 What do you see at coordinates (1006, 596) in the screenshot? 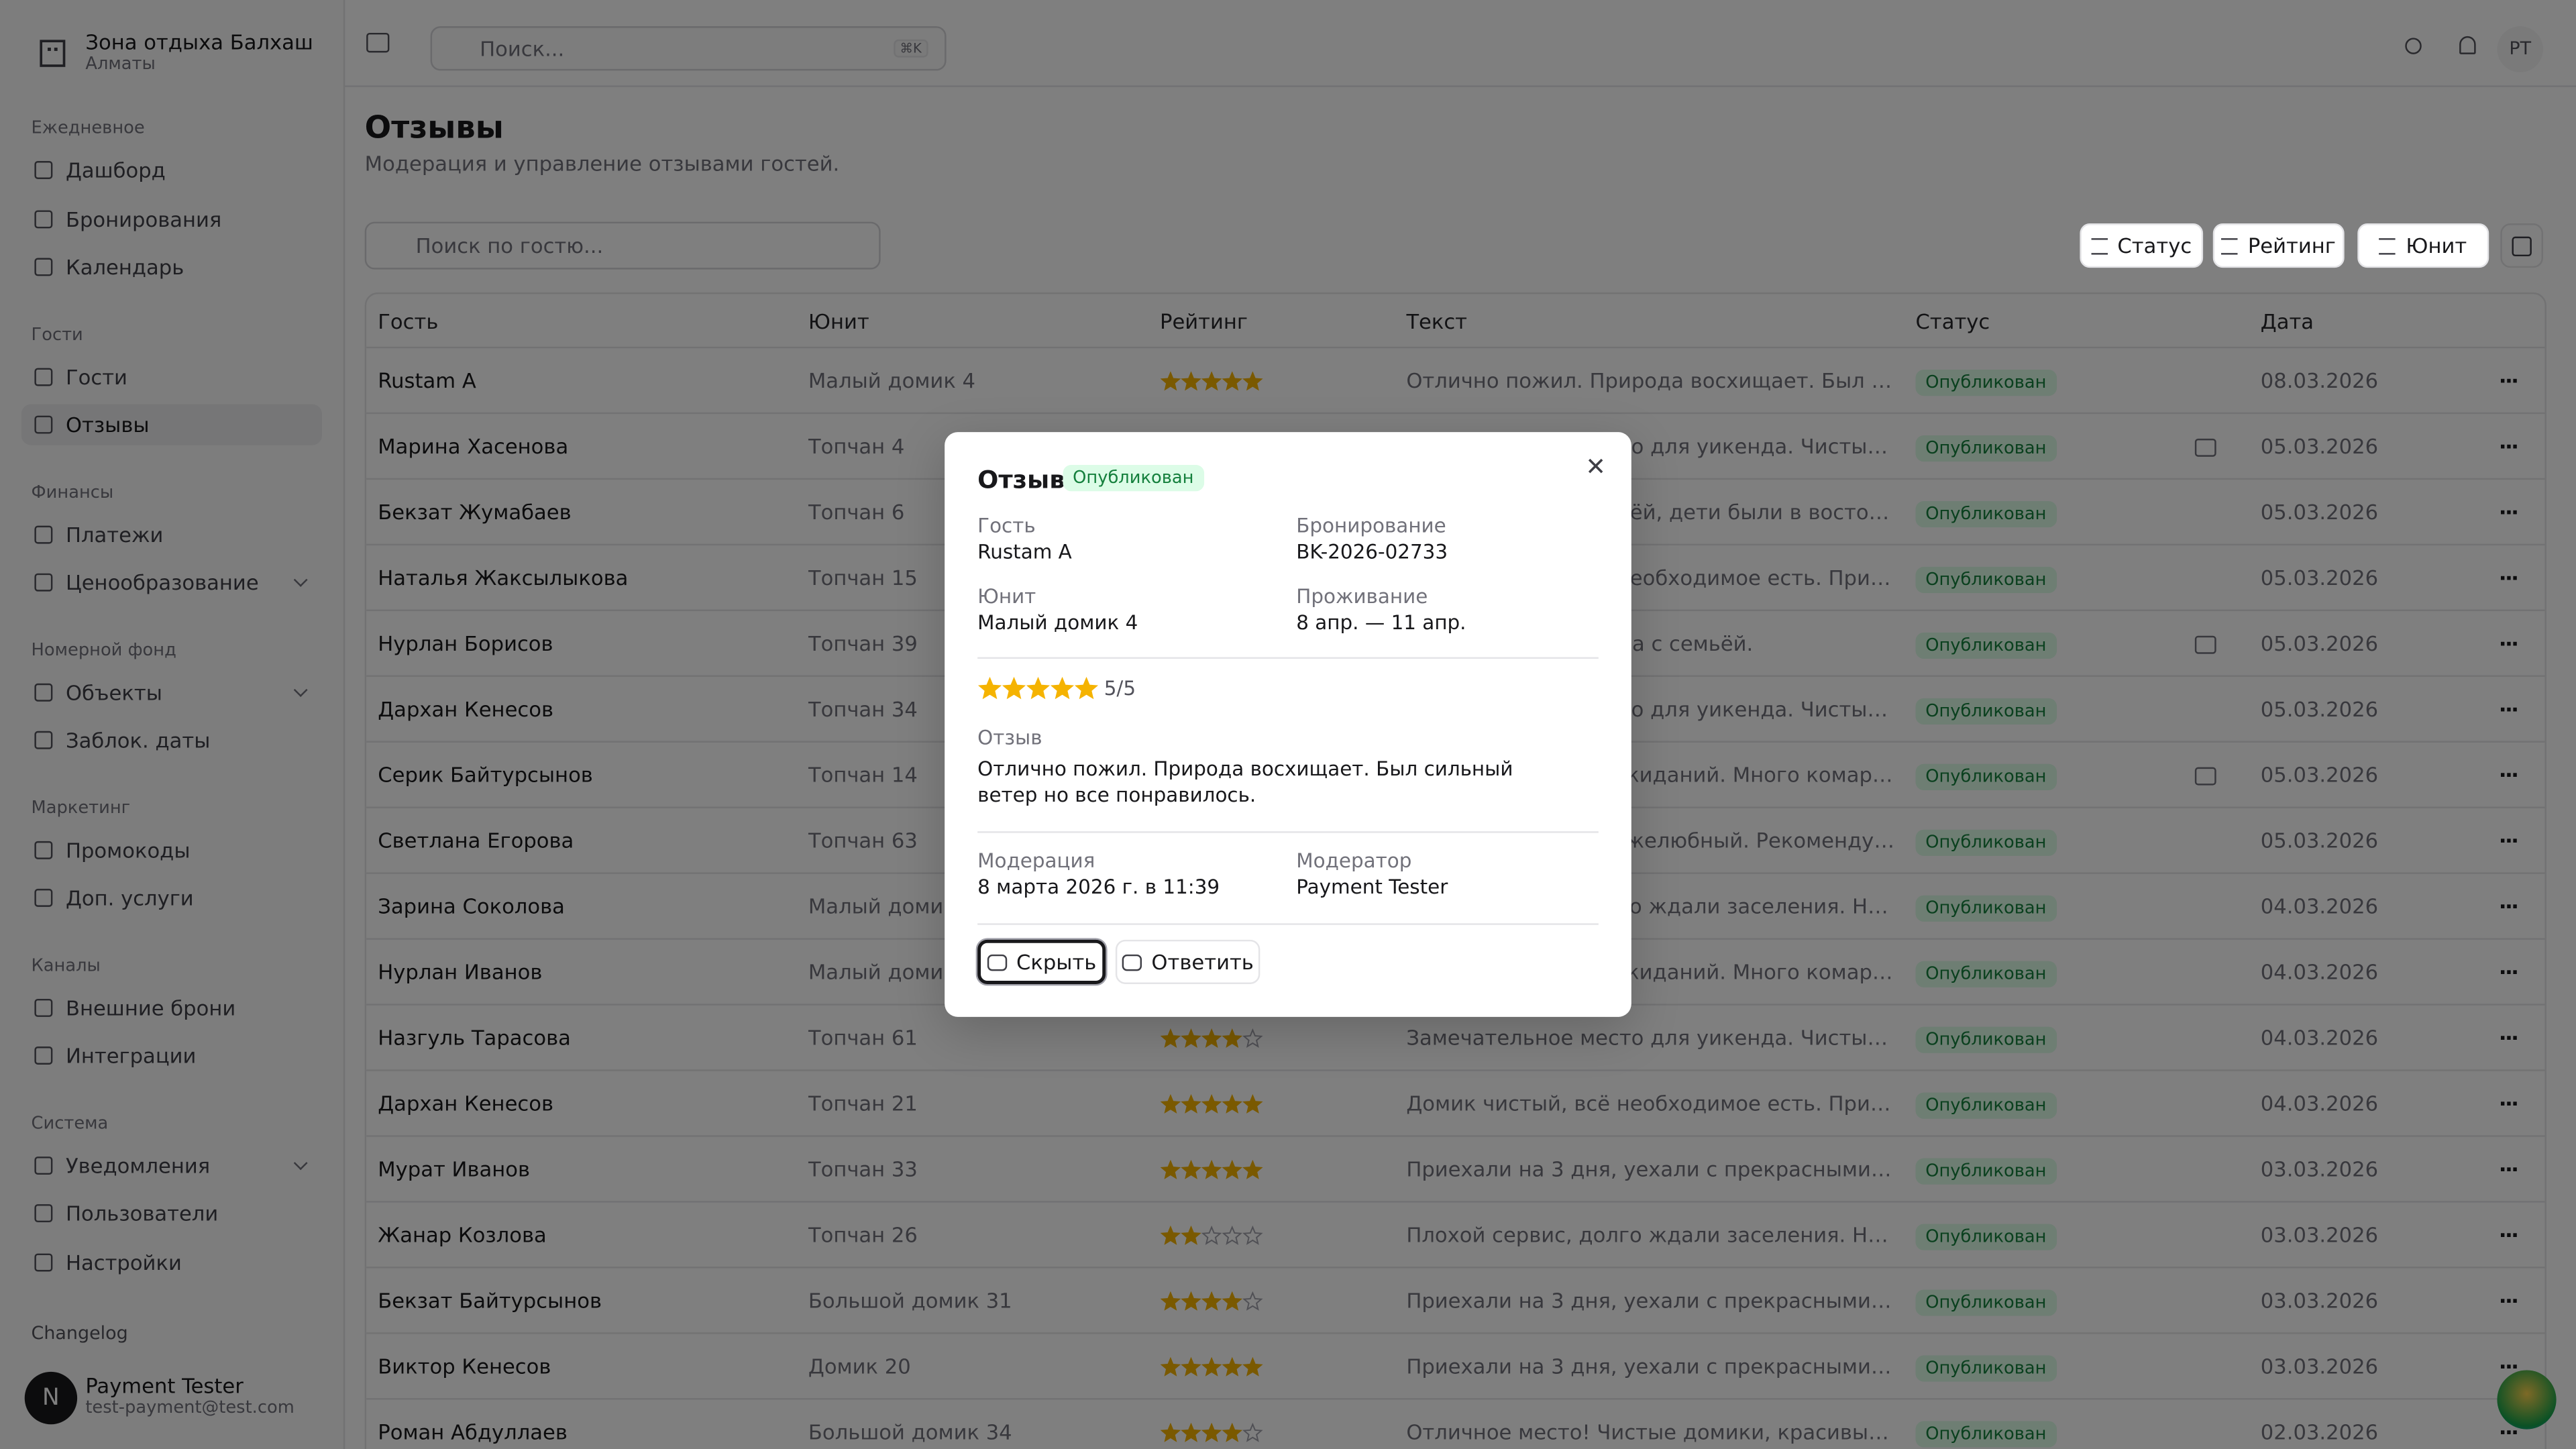
I see `field-label: Юнит` at bounding box center [1006, 596].